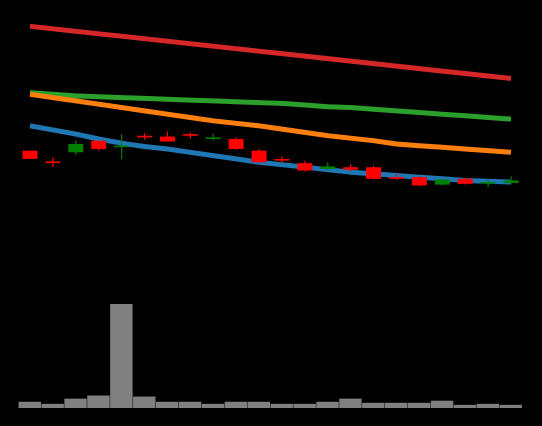 The image size is (542, 426). Describe the element at coordinates (270, 159) in the screenshot. I see `candles` at that location.